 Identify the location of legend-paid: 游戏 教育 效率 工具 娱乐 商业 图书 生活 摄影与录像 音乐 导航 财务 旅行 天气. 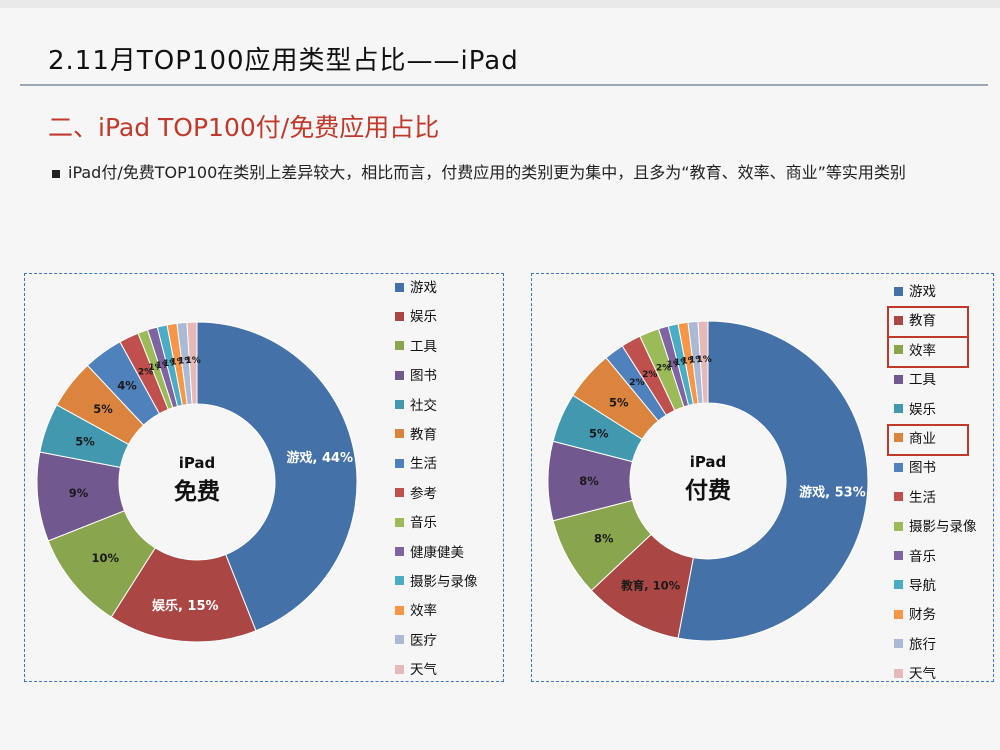
(932, 487).